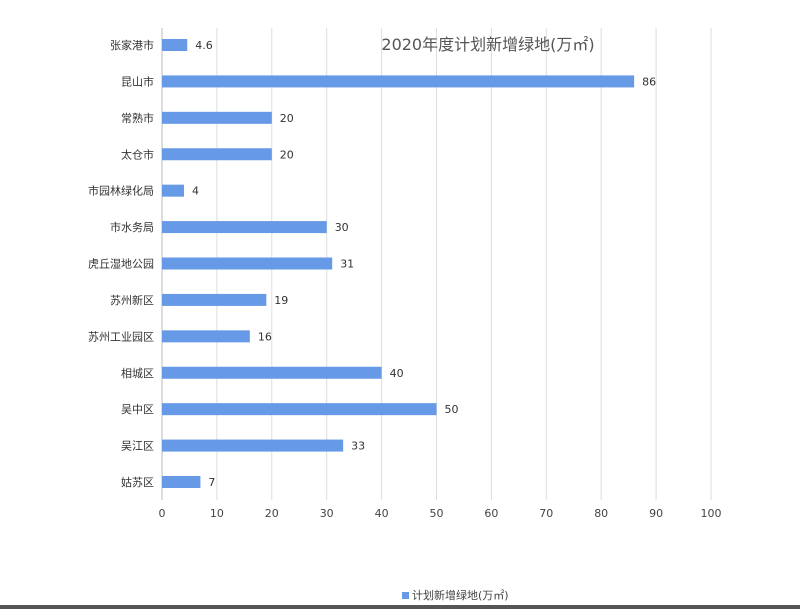 This screenshot has height=613, width=800. I want to click on x-tick-label: 30, so click(327, 513).